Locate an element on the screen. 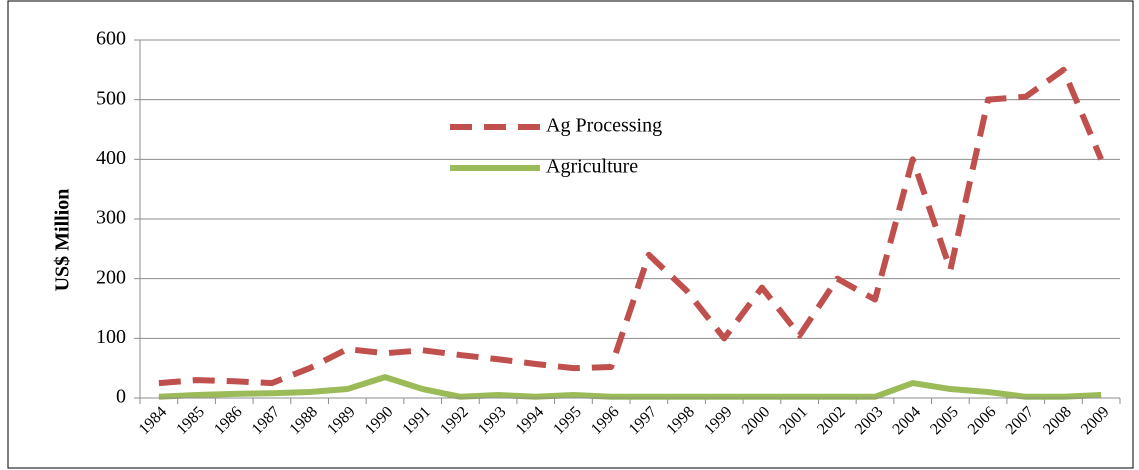 This screenshot has height=470, width=1139. y-tick-label: 600 is located at coordinates (111, 39).